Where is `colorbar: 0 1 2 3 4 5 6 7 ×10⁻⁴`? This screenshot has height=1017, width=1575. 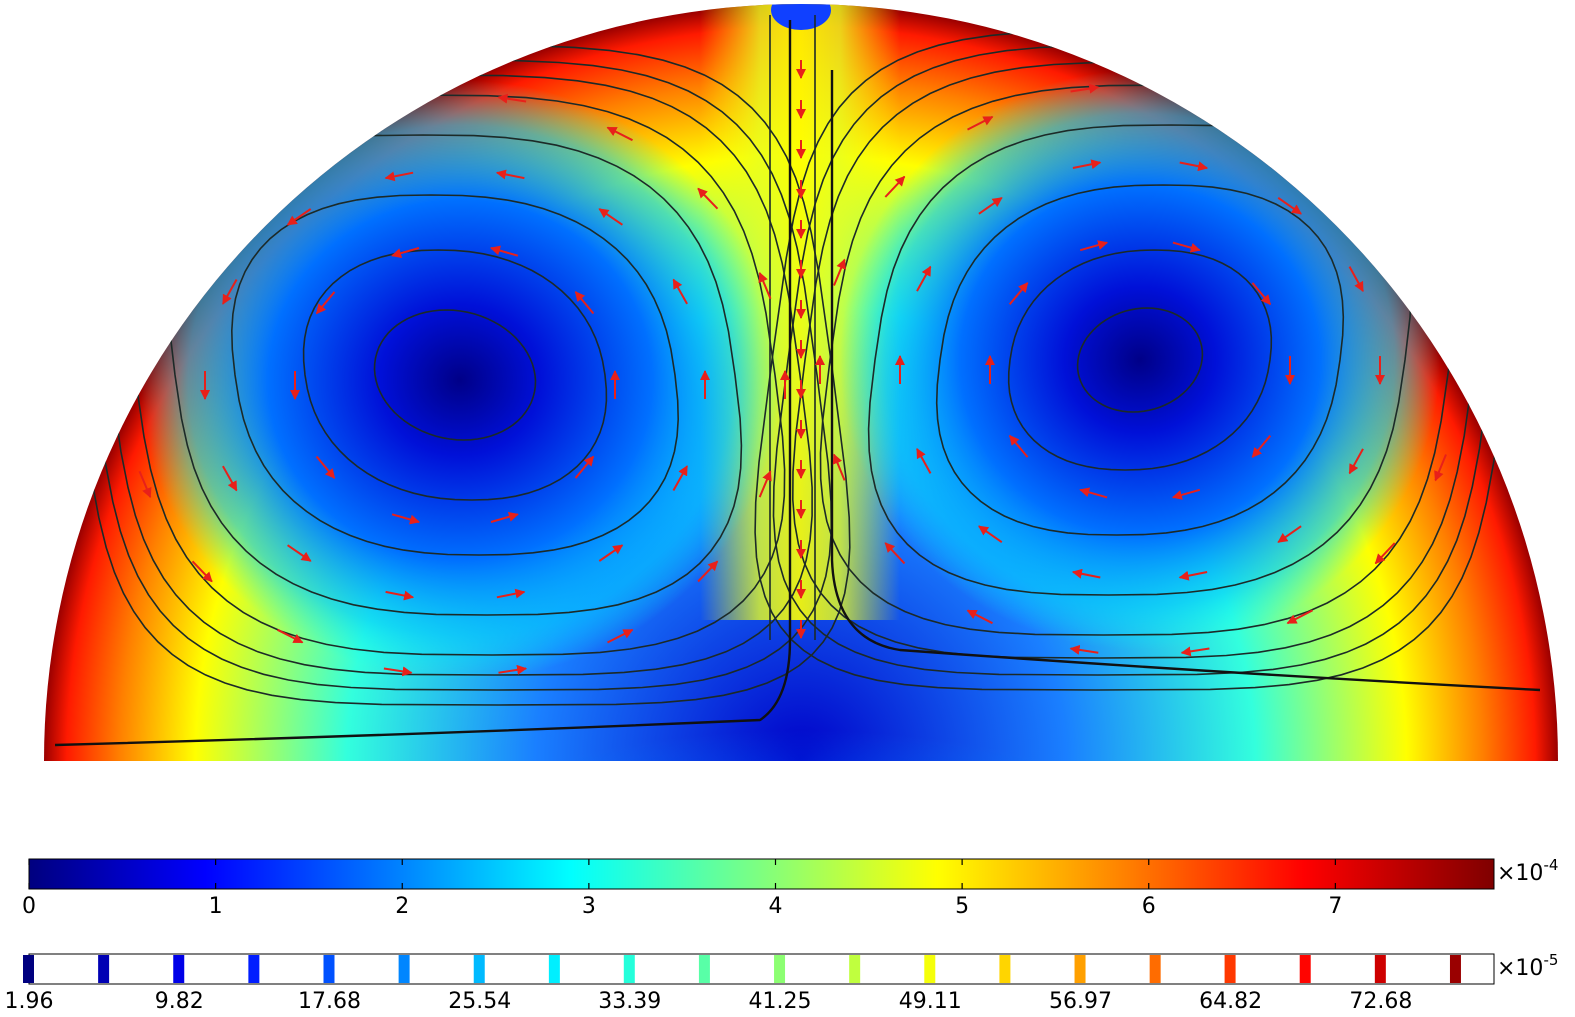
colorbar: 0 1 2 3 4 5 6 7 ×10⁻⁴ is located at coordinates (790, 887).